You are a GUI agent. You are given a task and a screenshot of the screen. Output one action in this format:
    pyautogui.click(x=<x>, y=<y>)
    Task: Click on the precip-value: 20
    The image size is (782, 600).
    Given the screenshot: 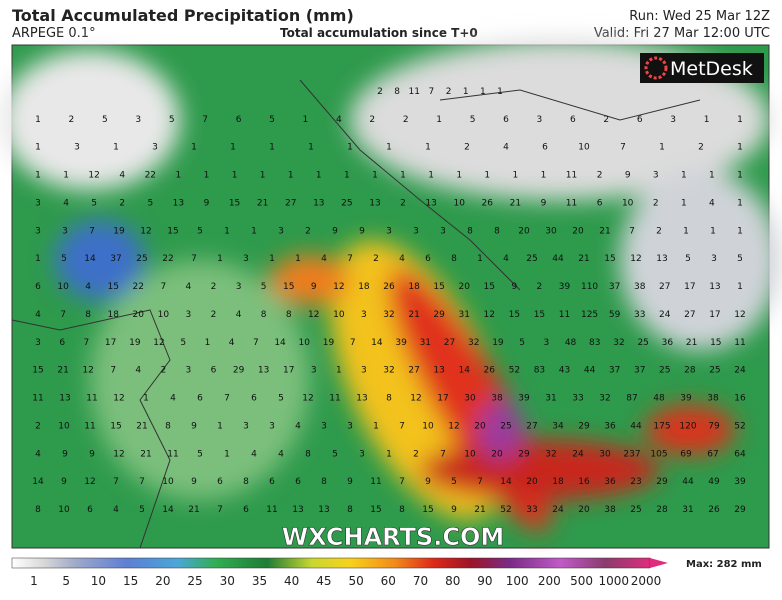 What is the action you would take?
    pyautogui.click(x=584, y=510)
    